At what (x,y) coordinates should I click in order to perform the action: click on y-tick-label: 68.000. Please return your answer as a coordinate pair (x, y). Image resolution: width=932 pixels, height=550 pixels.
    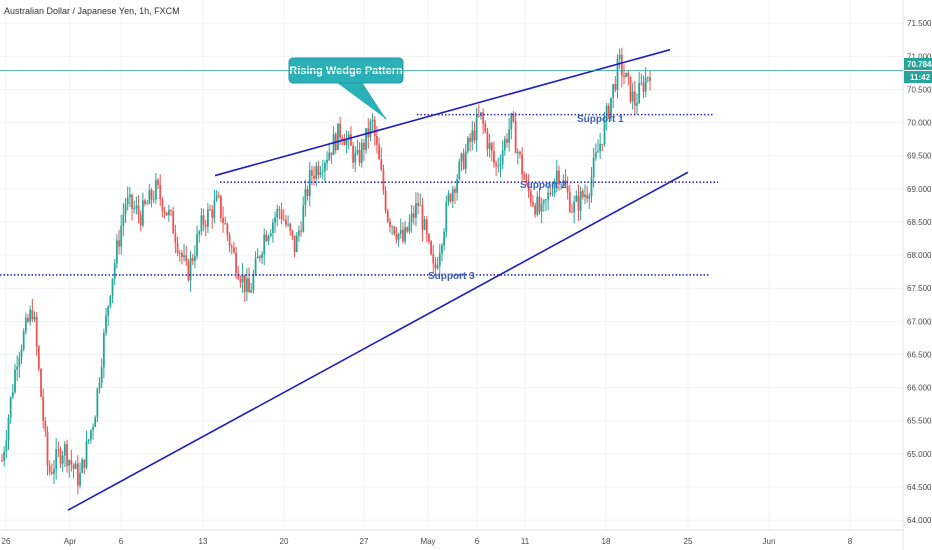
    Looking at the image, I should click on (919, 255).